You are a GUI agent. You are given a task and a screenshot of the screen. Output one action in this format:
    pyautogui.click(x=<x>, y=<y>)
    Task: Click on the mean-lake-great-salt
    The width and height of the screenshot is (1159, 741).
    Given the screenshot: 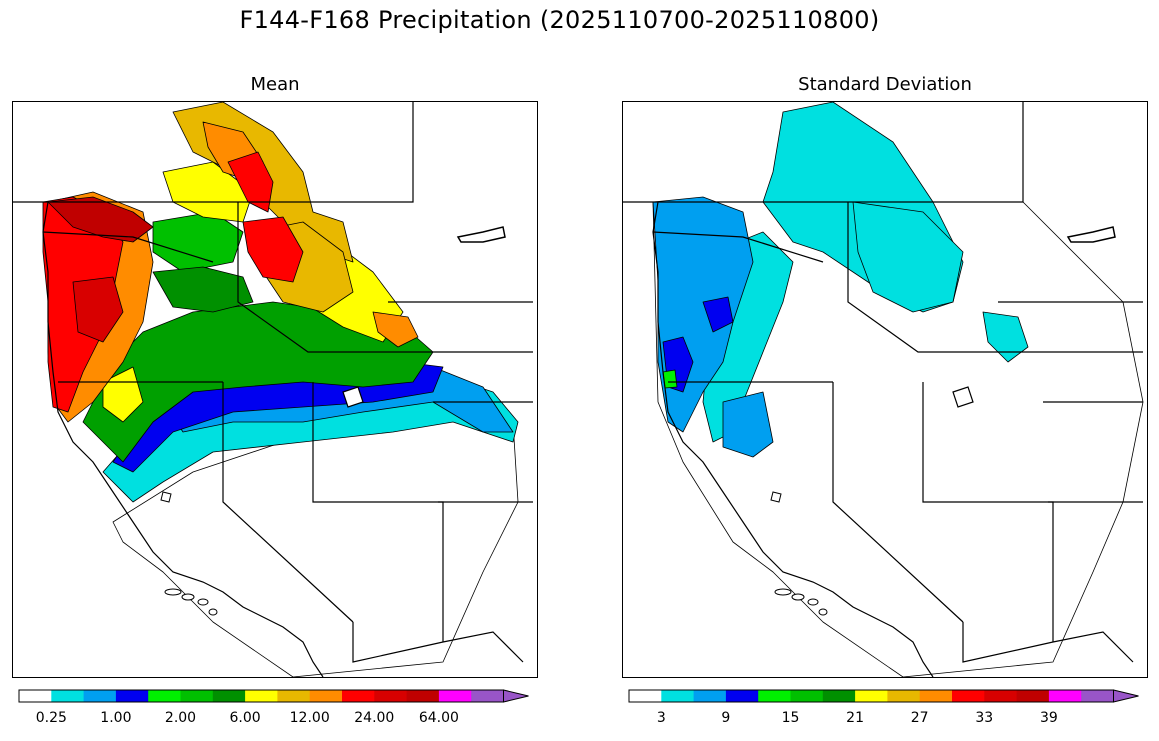 What is the action you would take?
    pyautogui.click(x=353, y=397)
    